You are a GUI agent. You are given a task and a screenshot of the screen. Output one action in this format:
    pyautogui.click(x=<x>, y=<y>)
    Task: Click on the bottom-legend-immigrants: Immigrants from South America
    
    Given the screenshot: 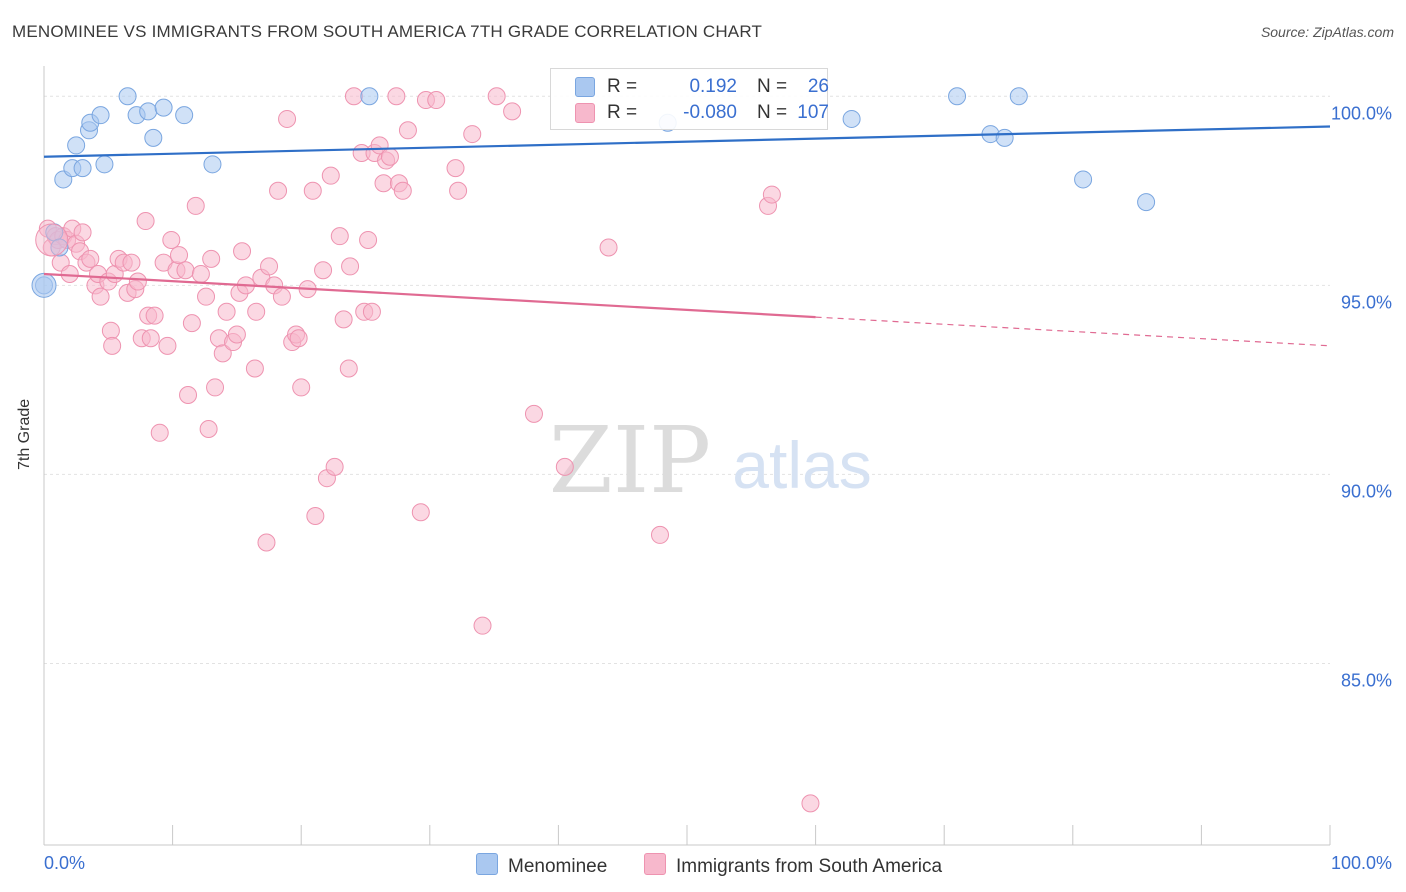 What is the action you would take?
    pyautogui.click(x=793, y=865)
    